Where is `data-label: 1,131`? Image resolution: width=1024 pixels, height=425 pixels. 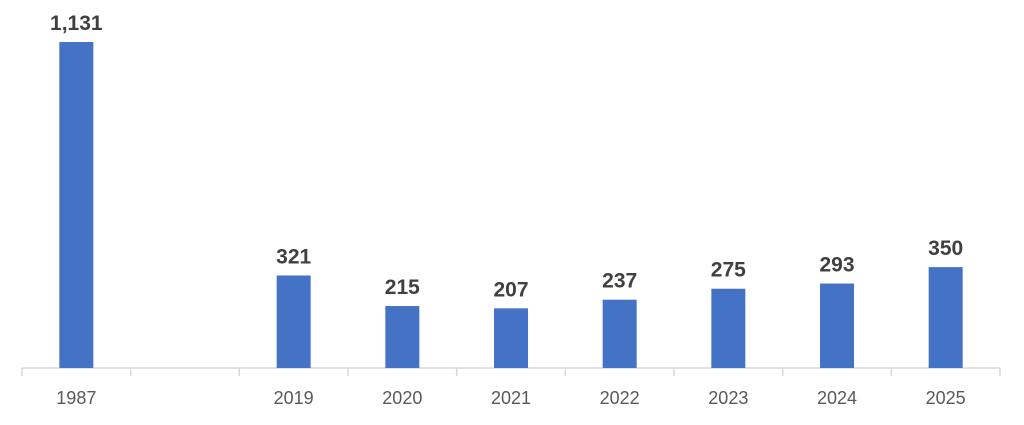
data-label: 1,131 is located at coordinates (76, 23).